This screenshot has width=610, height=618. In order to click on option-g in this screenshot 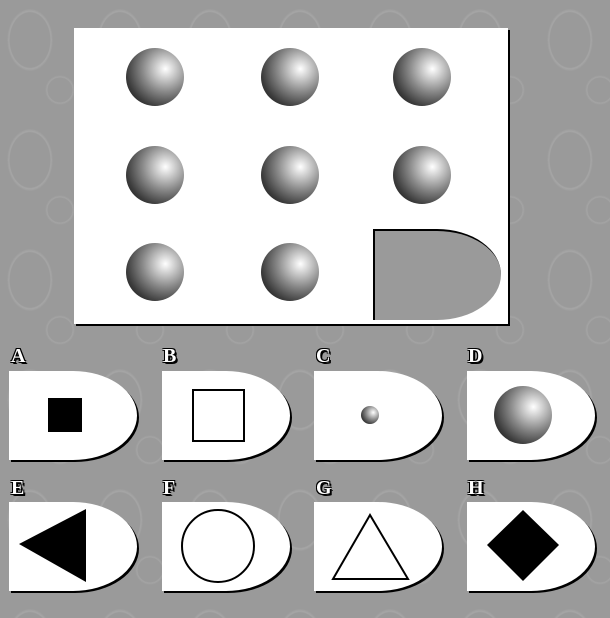, I will do `click(378, 546)`.